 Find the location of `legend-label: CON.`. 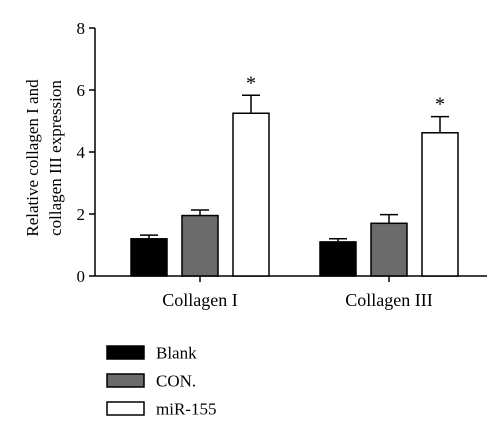

legend-label: CON. is located at coordinates (176, 381).